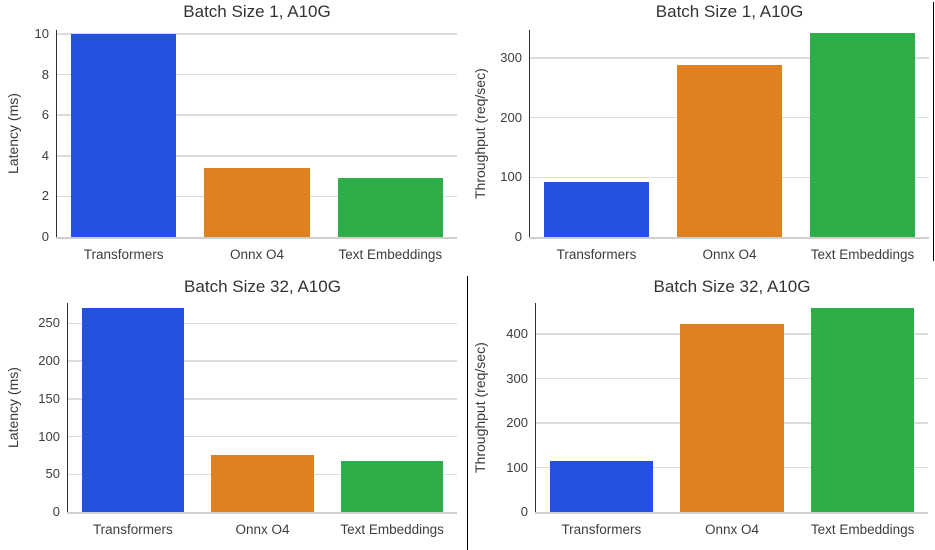  What do you see at coordinates (52, 474) in the screenshot?
I see `y-tick-label: 50` at bounding box center [52, 474].